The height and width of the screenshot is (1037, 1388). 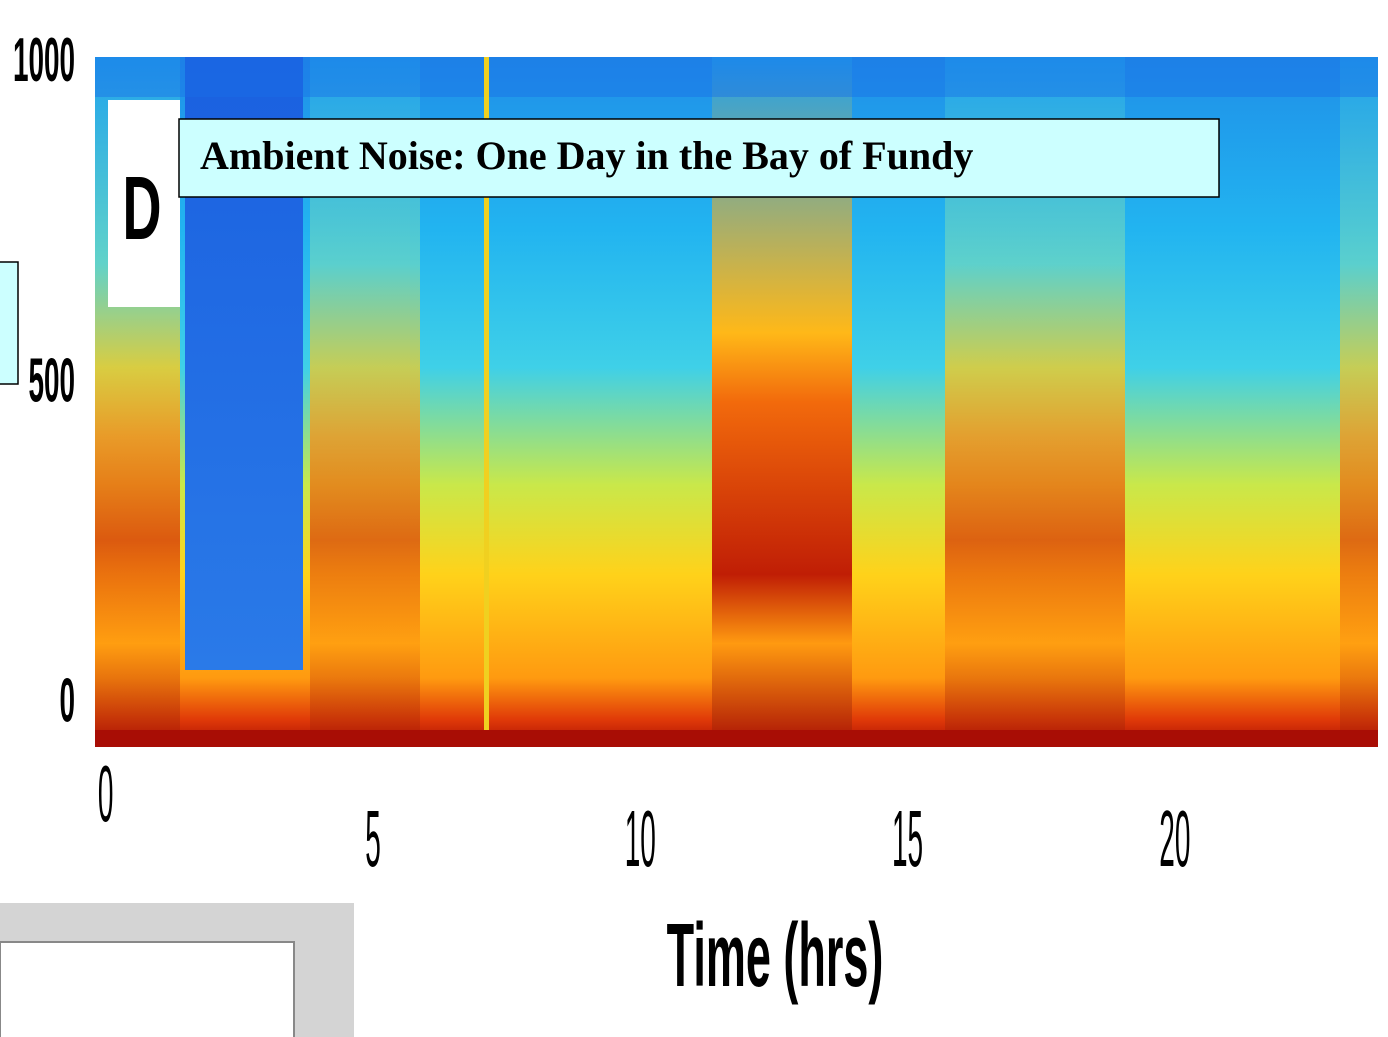 I want to click on x-tick-label: 5, so click(x=373, y=838).